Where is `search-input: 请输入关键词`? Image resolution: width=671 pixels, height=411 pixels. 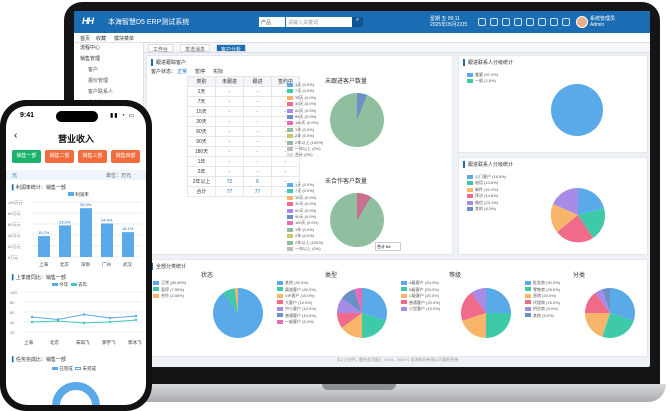
search-input: 请输入关键词 is located at coordinates (319, 22).